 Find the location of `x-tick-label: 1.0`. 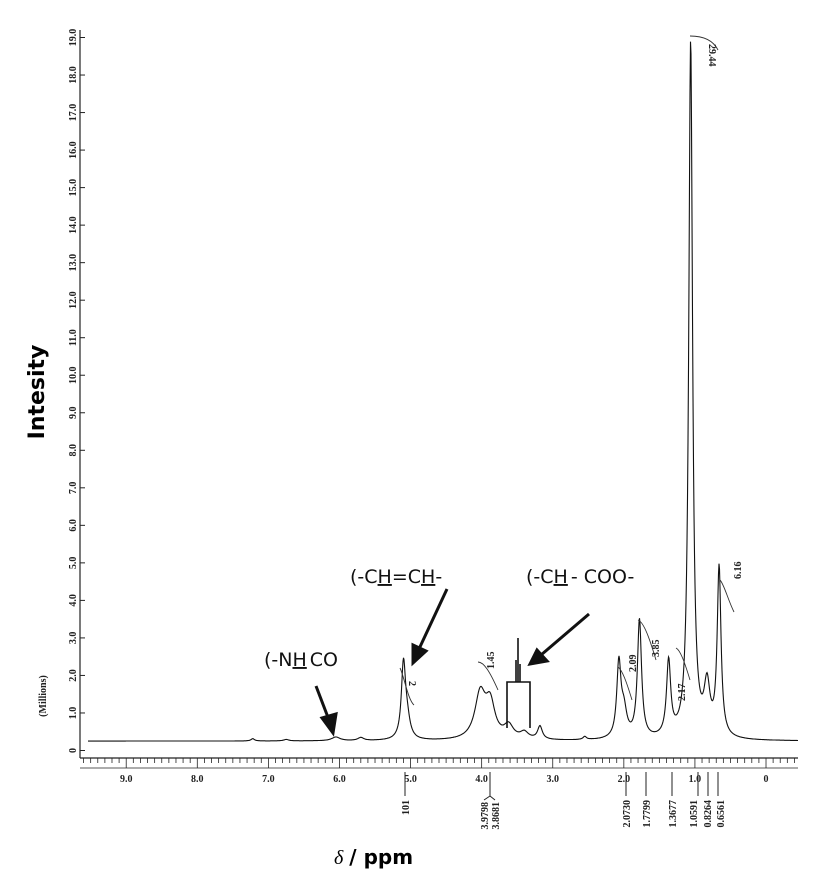

x-tick-label: 1.0 is located at coordinates (695, 779).